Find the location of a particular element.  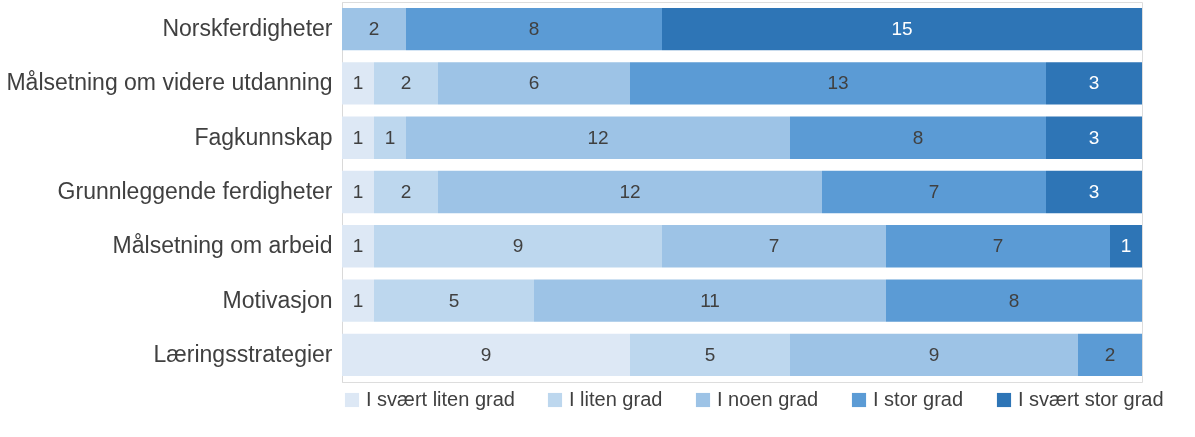

y-tick-label: Fagkunnskap is located at coordinates (263, 136).